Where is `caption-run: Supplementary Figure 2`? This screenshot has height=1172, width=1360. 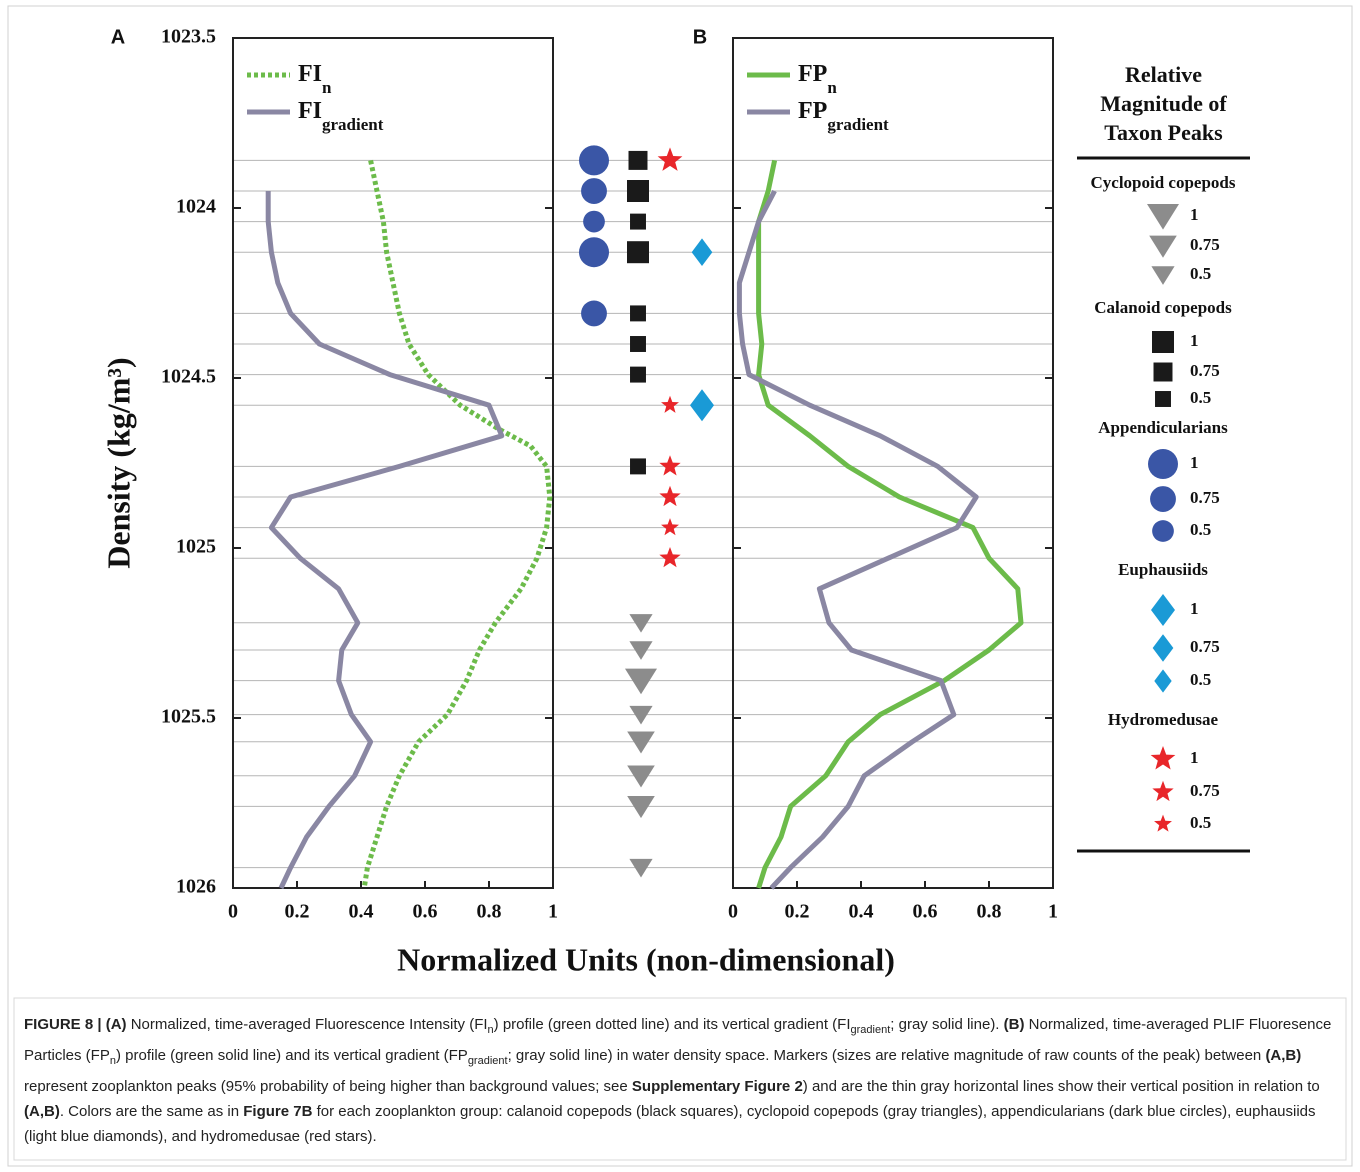 caption-run: Supplementary Figure 2 is located at coordinates (717, 1086).